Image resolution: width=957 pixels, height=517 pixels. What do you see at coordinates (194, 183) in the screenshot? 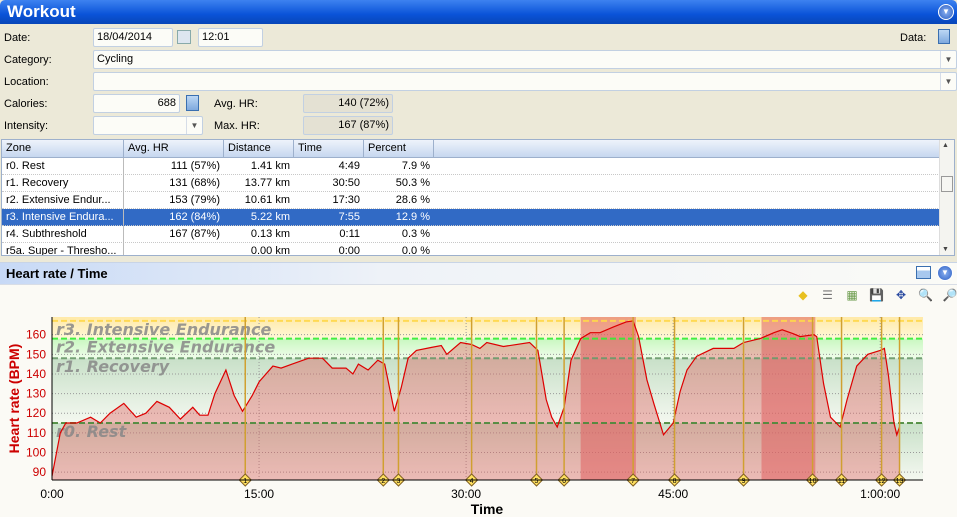
I see `table-cell: 131 (68%)` at bounding box center [194, 183].